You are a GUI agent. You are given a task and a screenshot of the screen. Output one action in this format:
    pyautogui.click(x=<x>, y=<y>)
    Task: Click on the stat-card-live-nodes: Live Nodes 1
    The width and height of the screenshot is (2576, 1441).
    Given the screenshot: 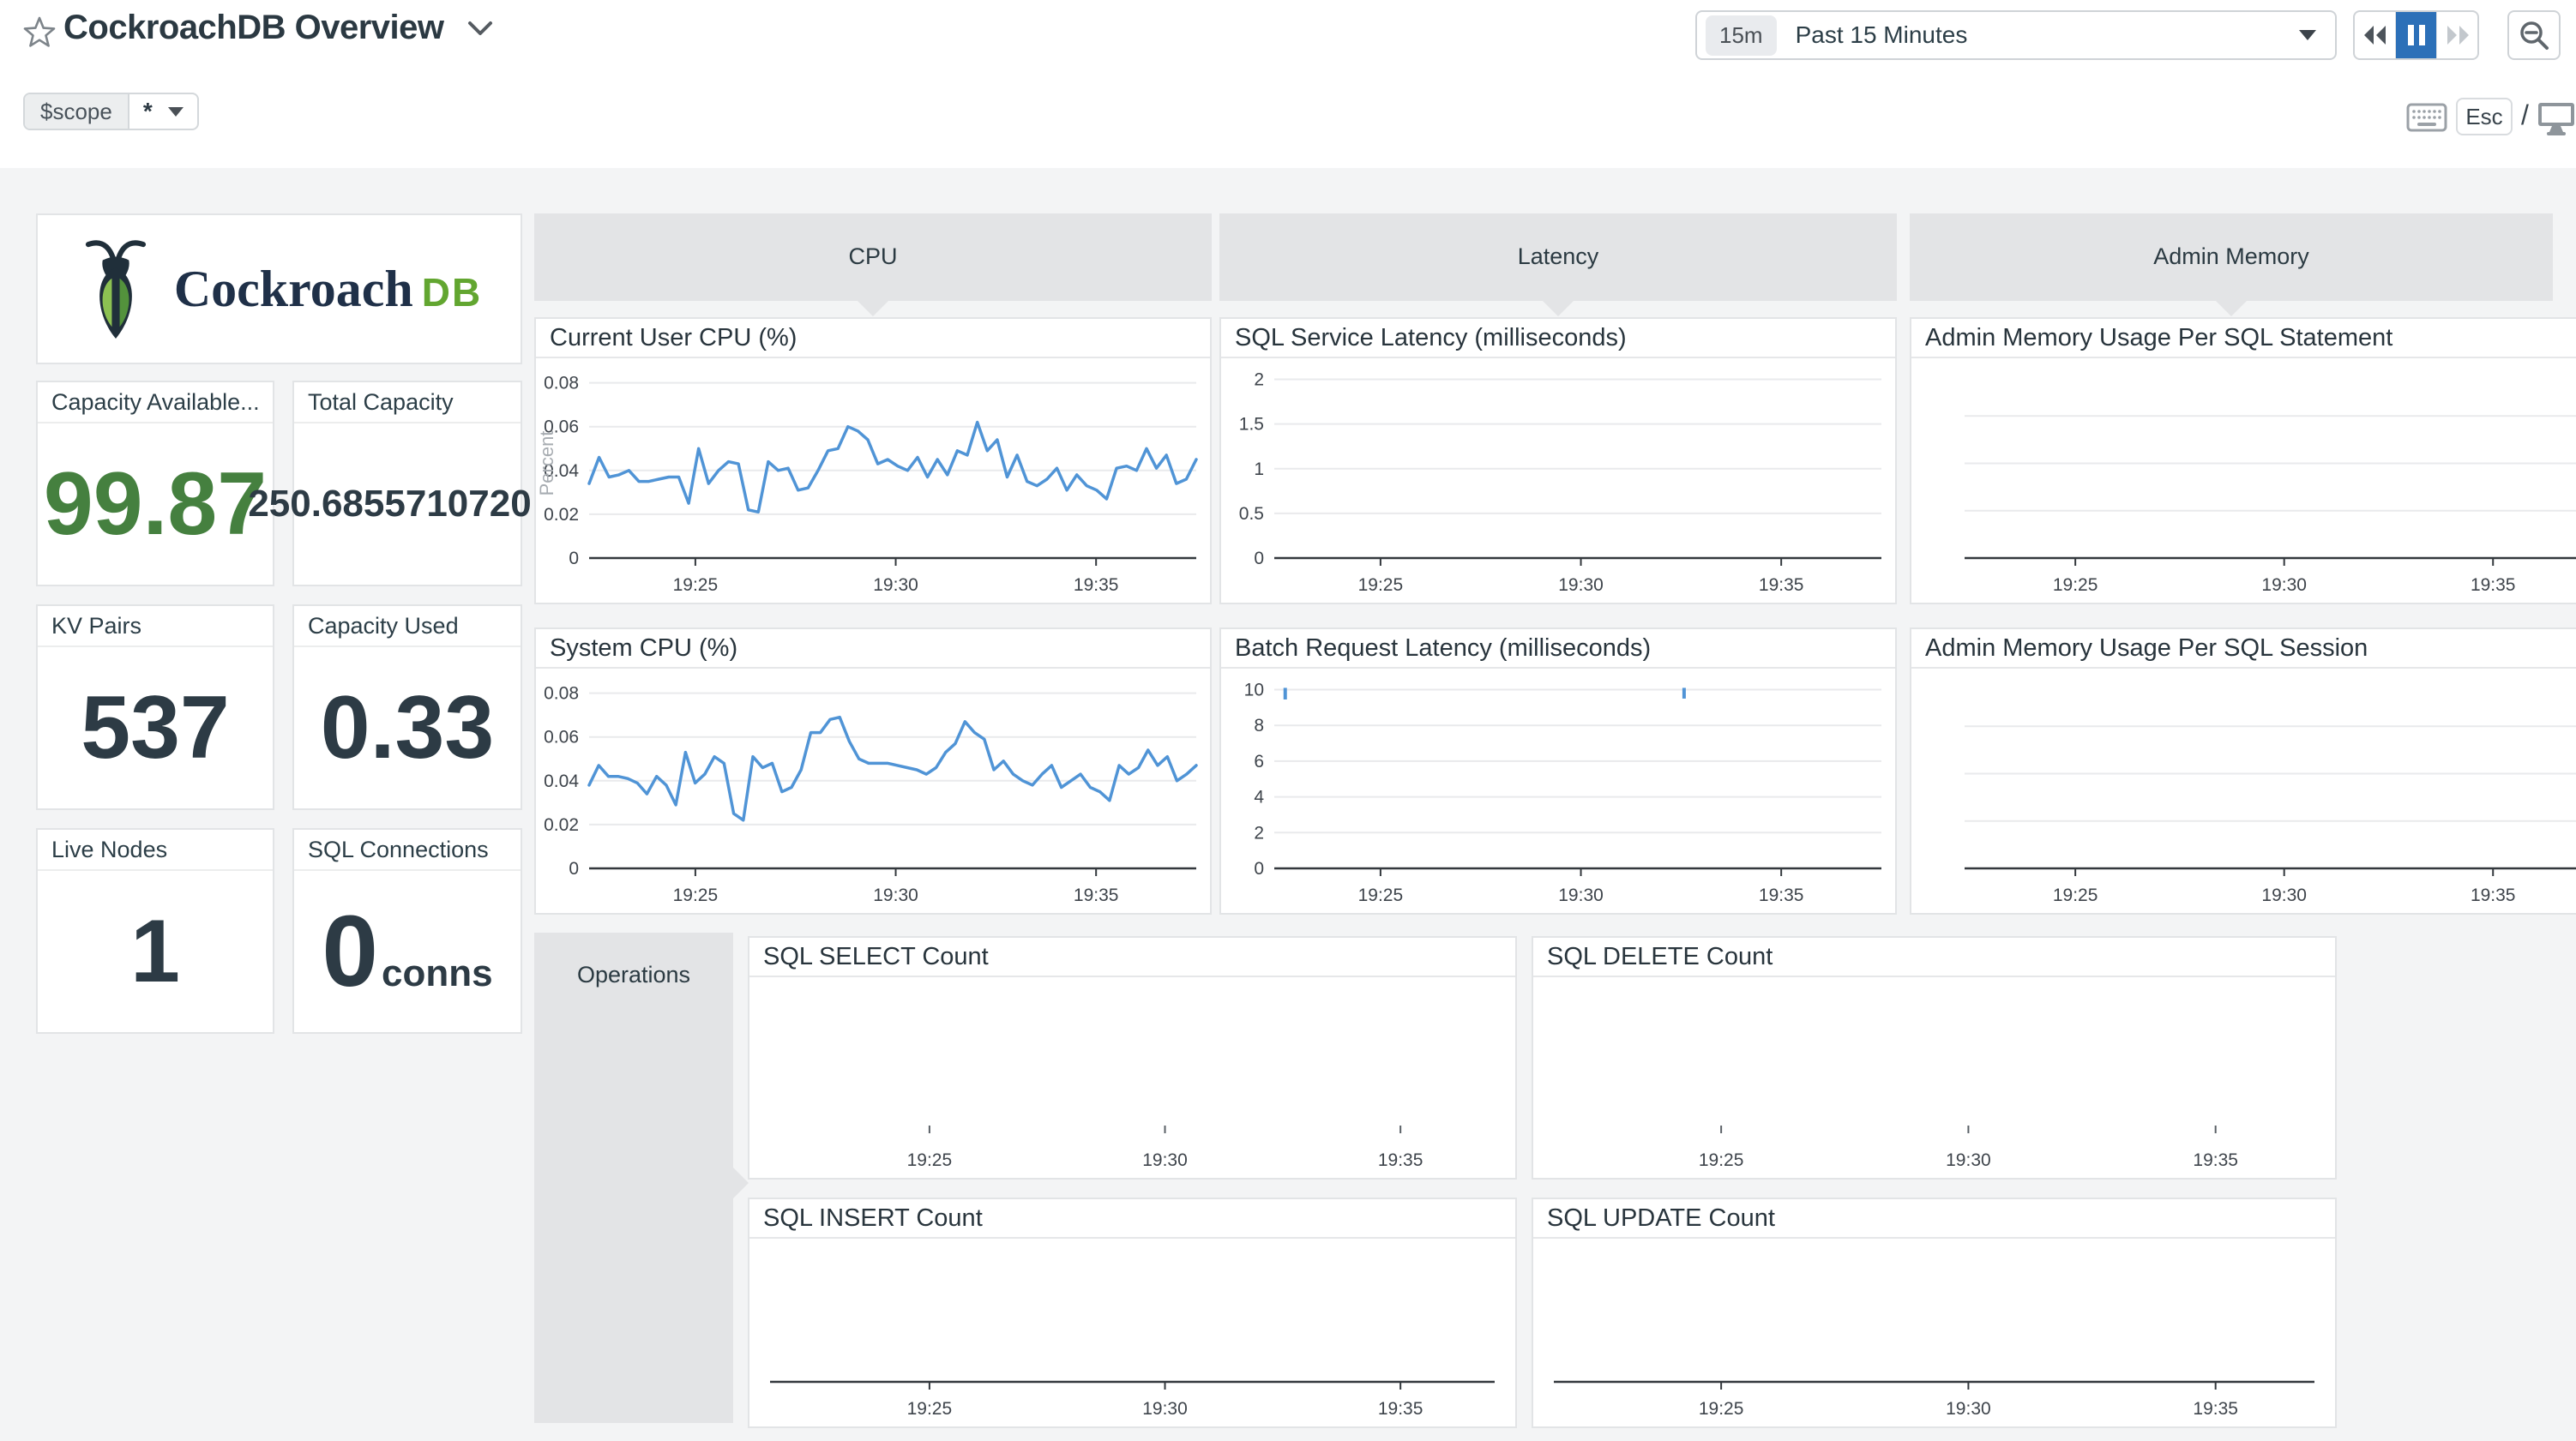 What is the action you would take?
    pyautogui.click(x=155, y=931)
    